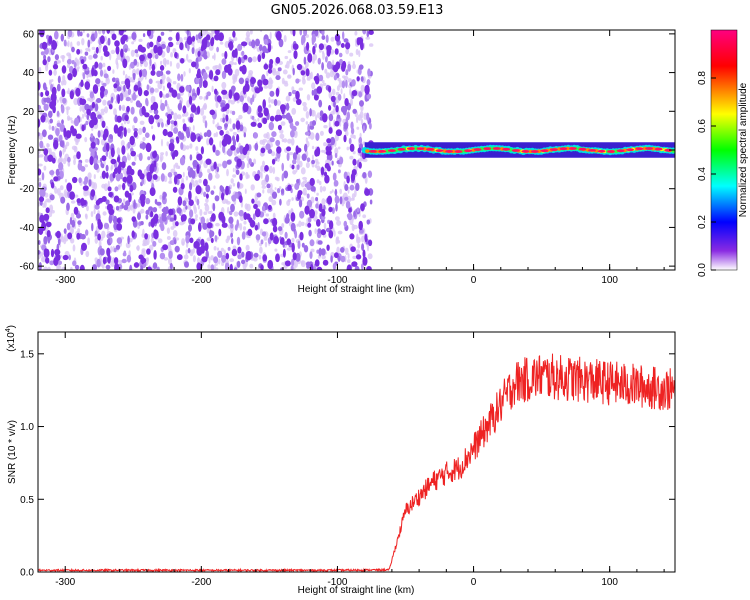 This screenshot has width=750, height=600. Describe the element at coordinates (702, 126) in the screenshot. I see `colorbar-tick-label: 0.6` at that location.